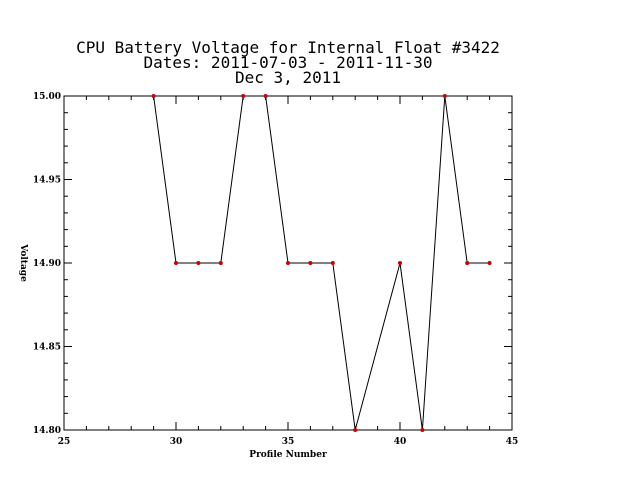 This screenshot has width=640, height=480. What do you see at coordinates (288, 455) in the screenshot?
I see `x-axis-label: Profile Number` at bounding box center [288, 455].